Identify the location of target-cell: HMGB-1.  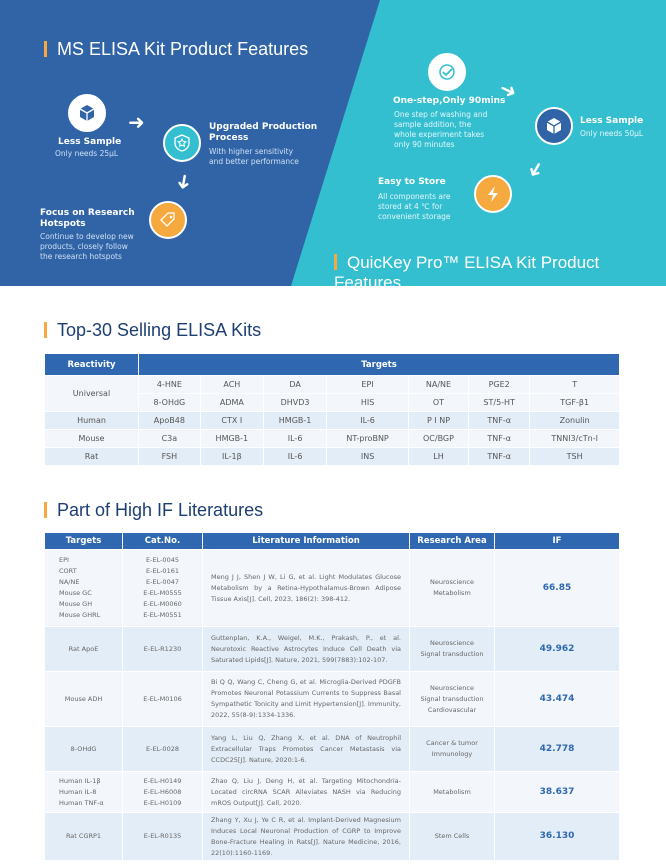
(295, 420).